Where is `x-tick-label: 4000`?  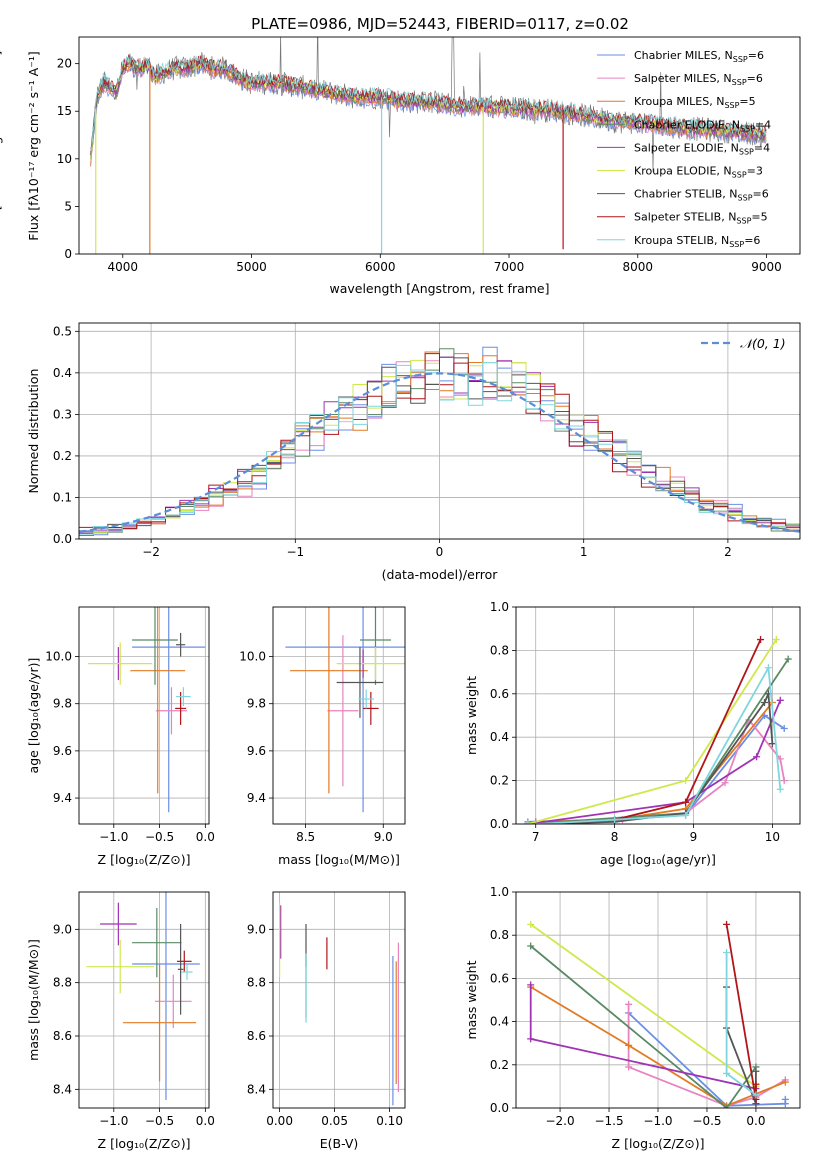 x-tick-label: 4000 is located at coordinates (123, 267).